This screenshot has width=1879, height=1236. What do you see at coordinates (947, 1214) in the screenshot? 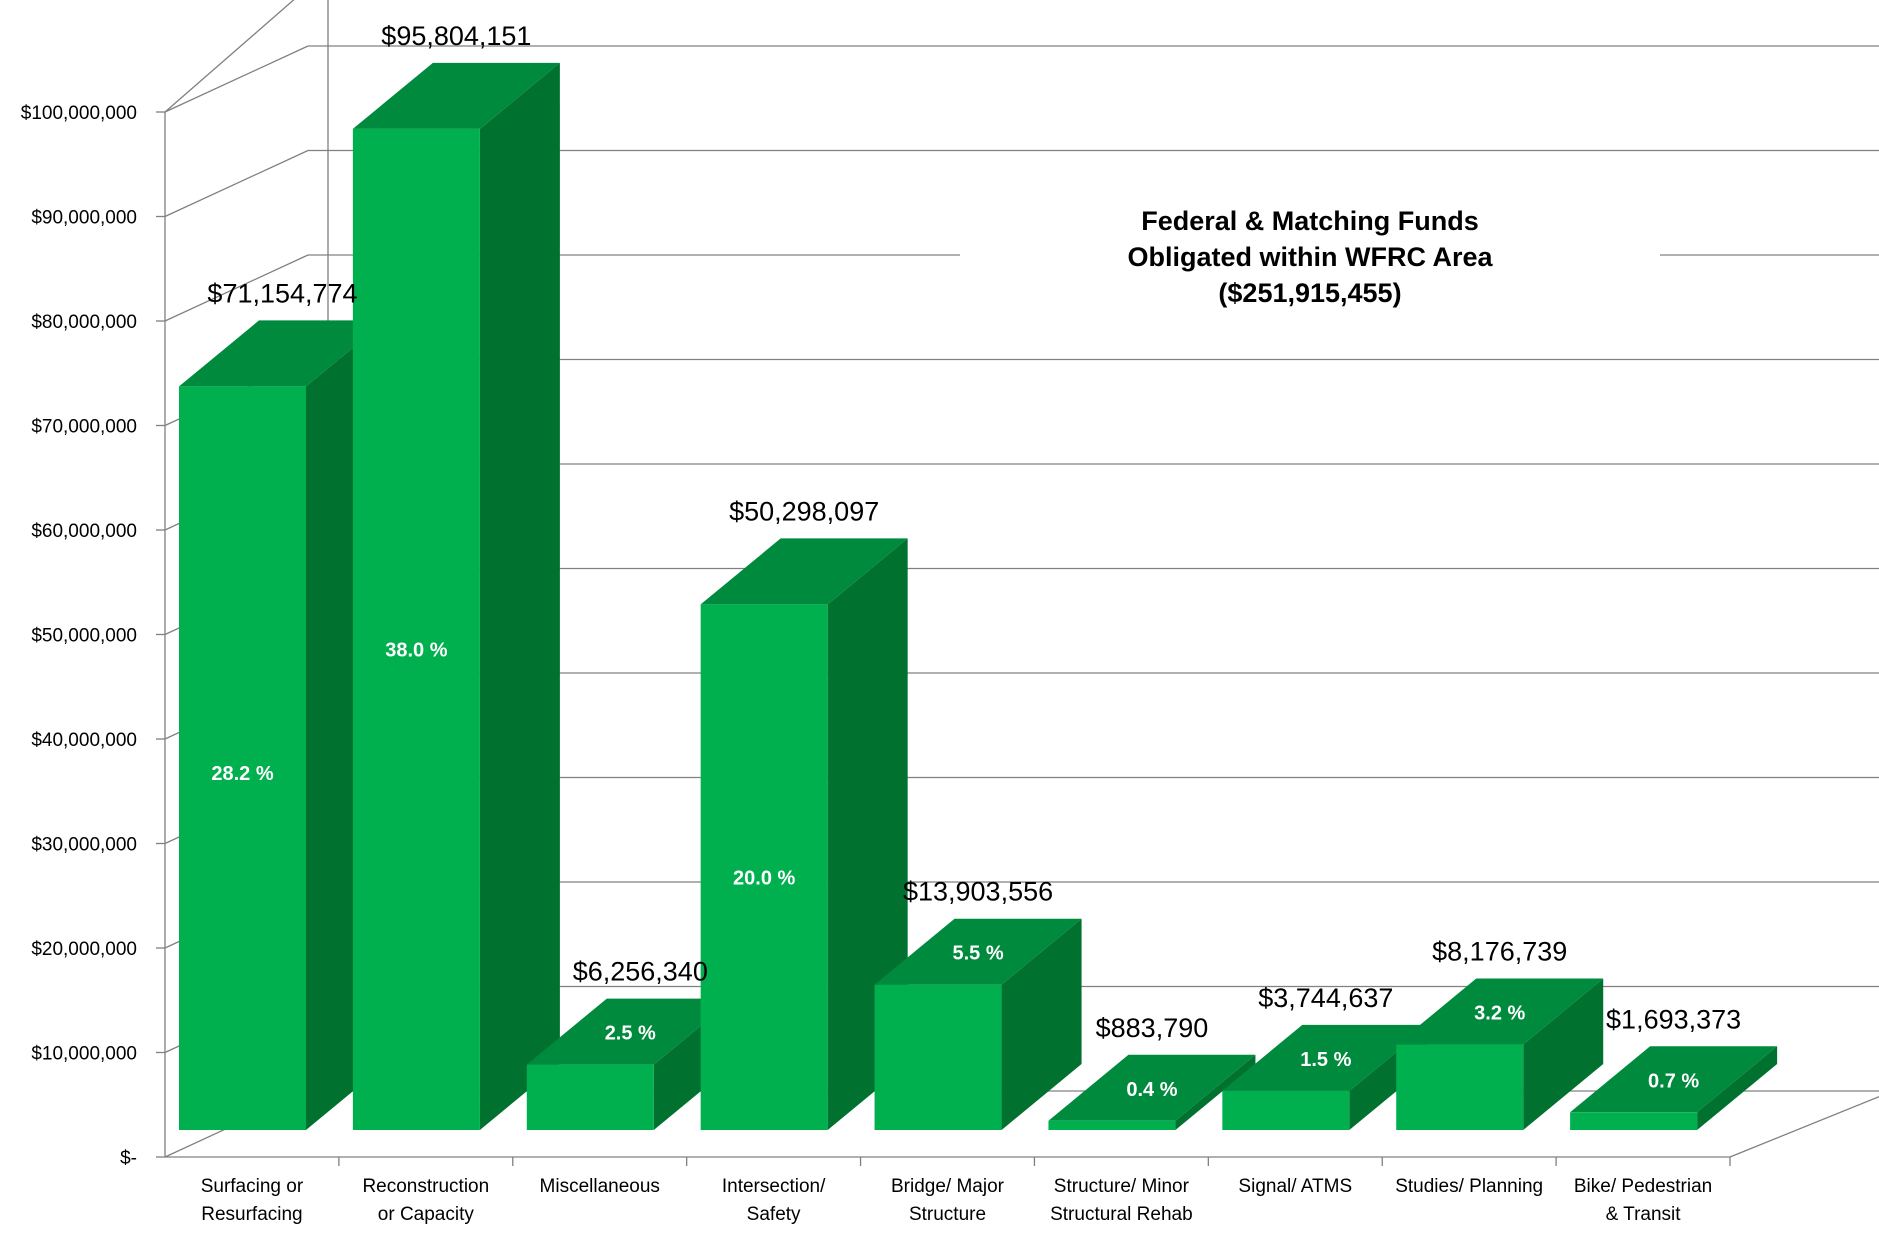
I see `category-label: Structure` at bounding box center [947, 1214].